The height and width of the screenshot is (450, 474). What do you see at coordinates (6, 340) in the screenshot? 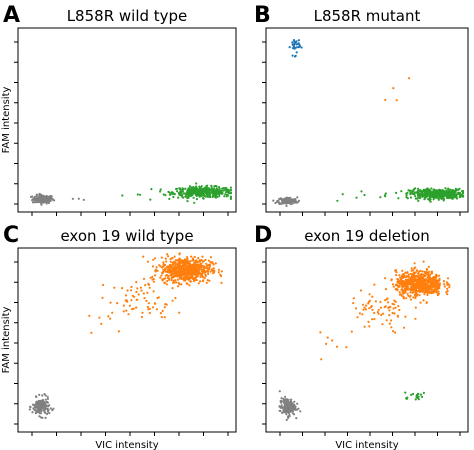
I see `y-axis-label: FAM intensity` at bounding box center [6, 340].